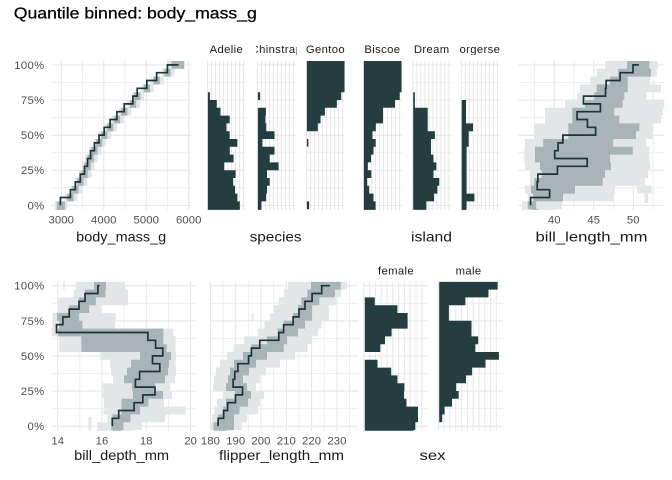 The height and width of the screenshot is (480, 672). What do you see at coordinates (189, 221) in the screenshot?
I see `svg-text: 6000` at bounding box center [189, 221].